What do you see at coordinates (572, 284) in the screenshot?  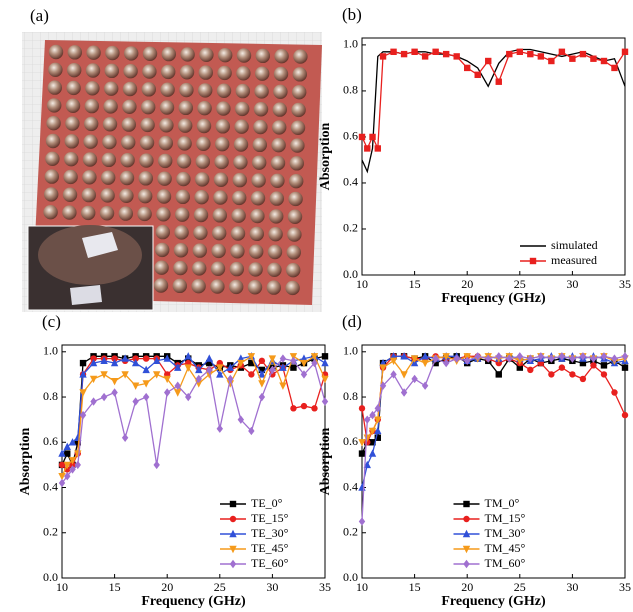 I see `x-tick-label: 30` at bounding box center [572, 284].